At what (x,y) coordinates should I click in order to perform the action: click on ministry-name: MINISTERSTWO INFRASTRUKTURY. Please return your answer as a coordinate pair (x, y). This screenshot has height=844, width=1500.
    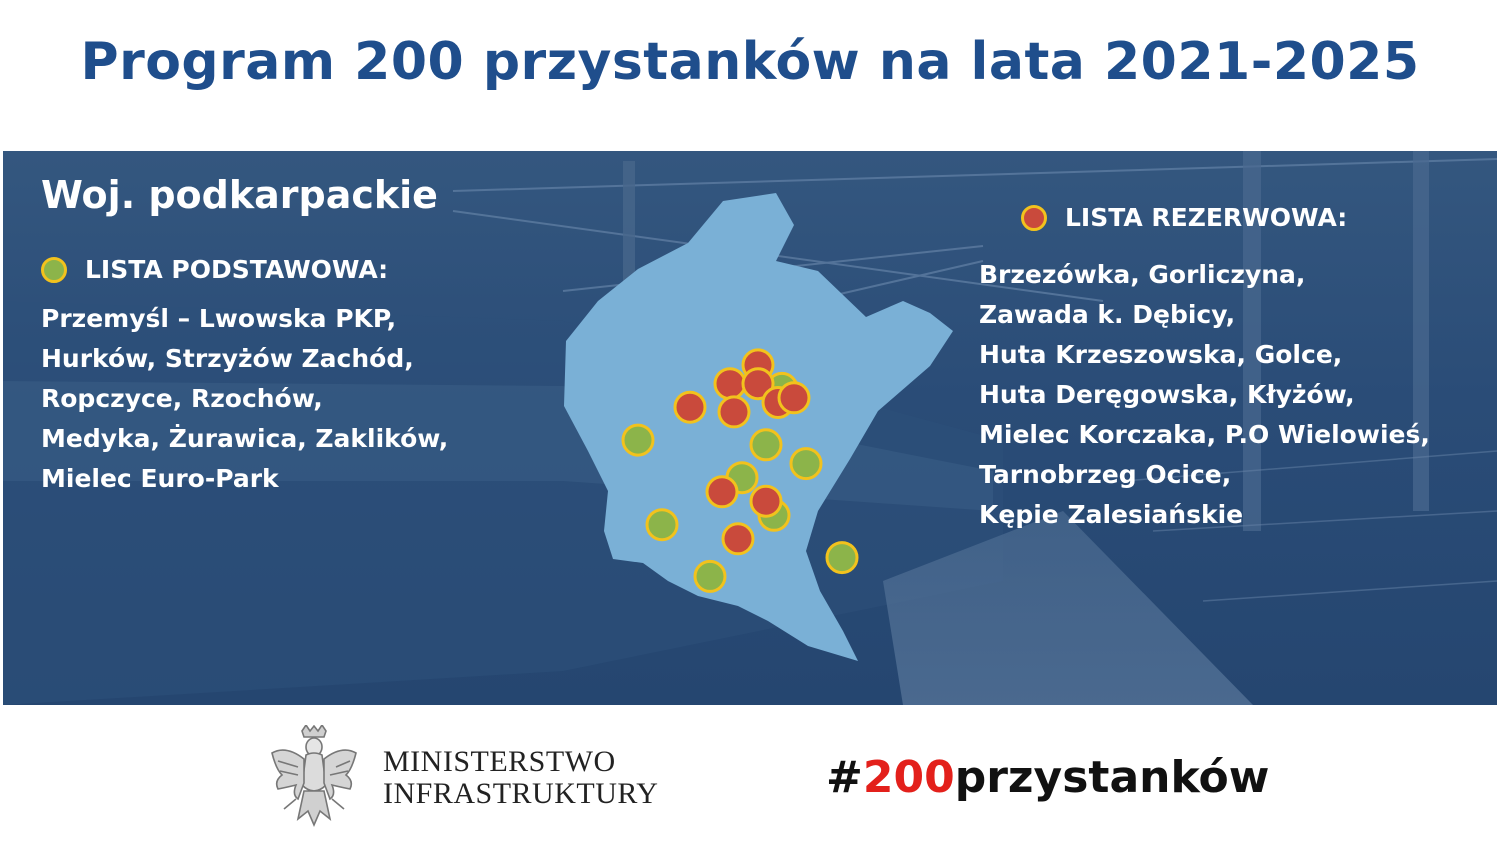
    Looking at the image, I should click on (520, 778).